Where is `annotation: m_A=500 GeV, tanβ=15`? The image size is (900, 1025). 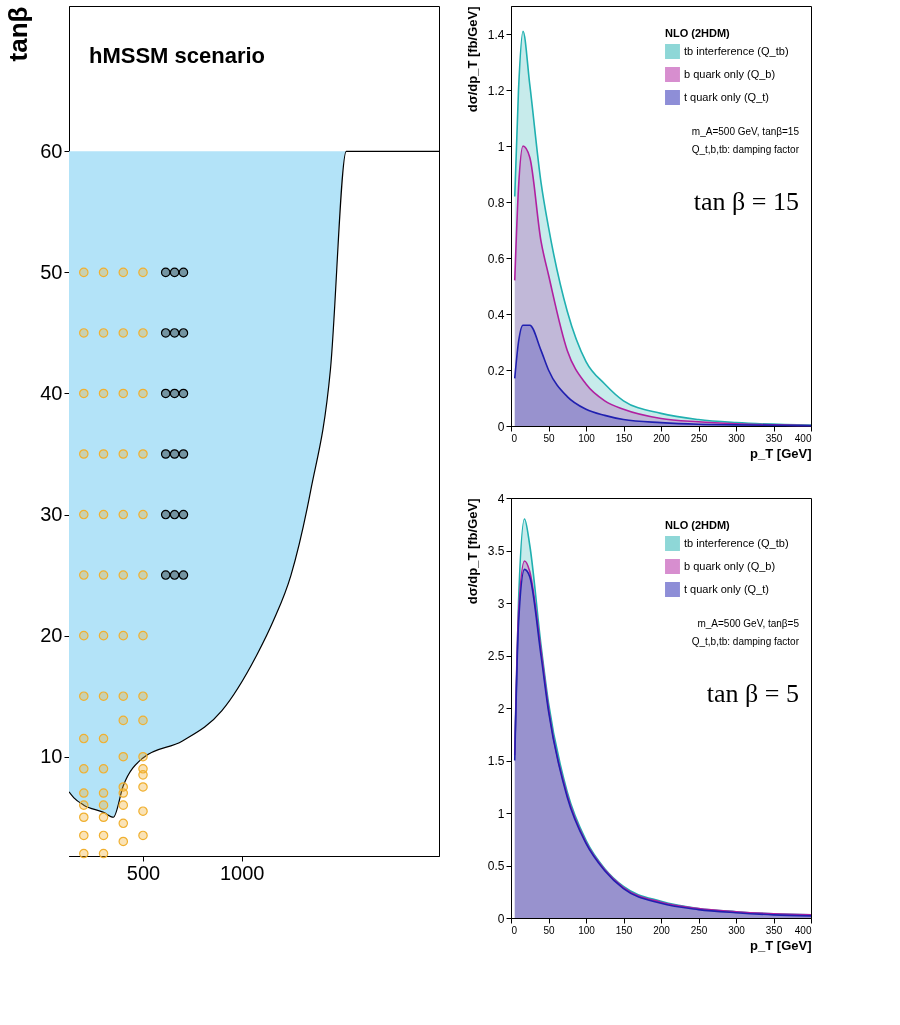
annotation: m_A=500 GeV, tanβ=15 is located at coordinates (745, 131).